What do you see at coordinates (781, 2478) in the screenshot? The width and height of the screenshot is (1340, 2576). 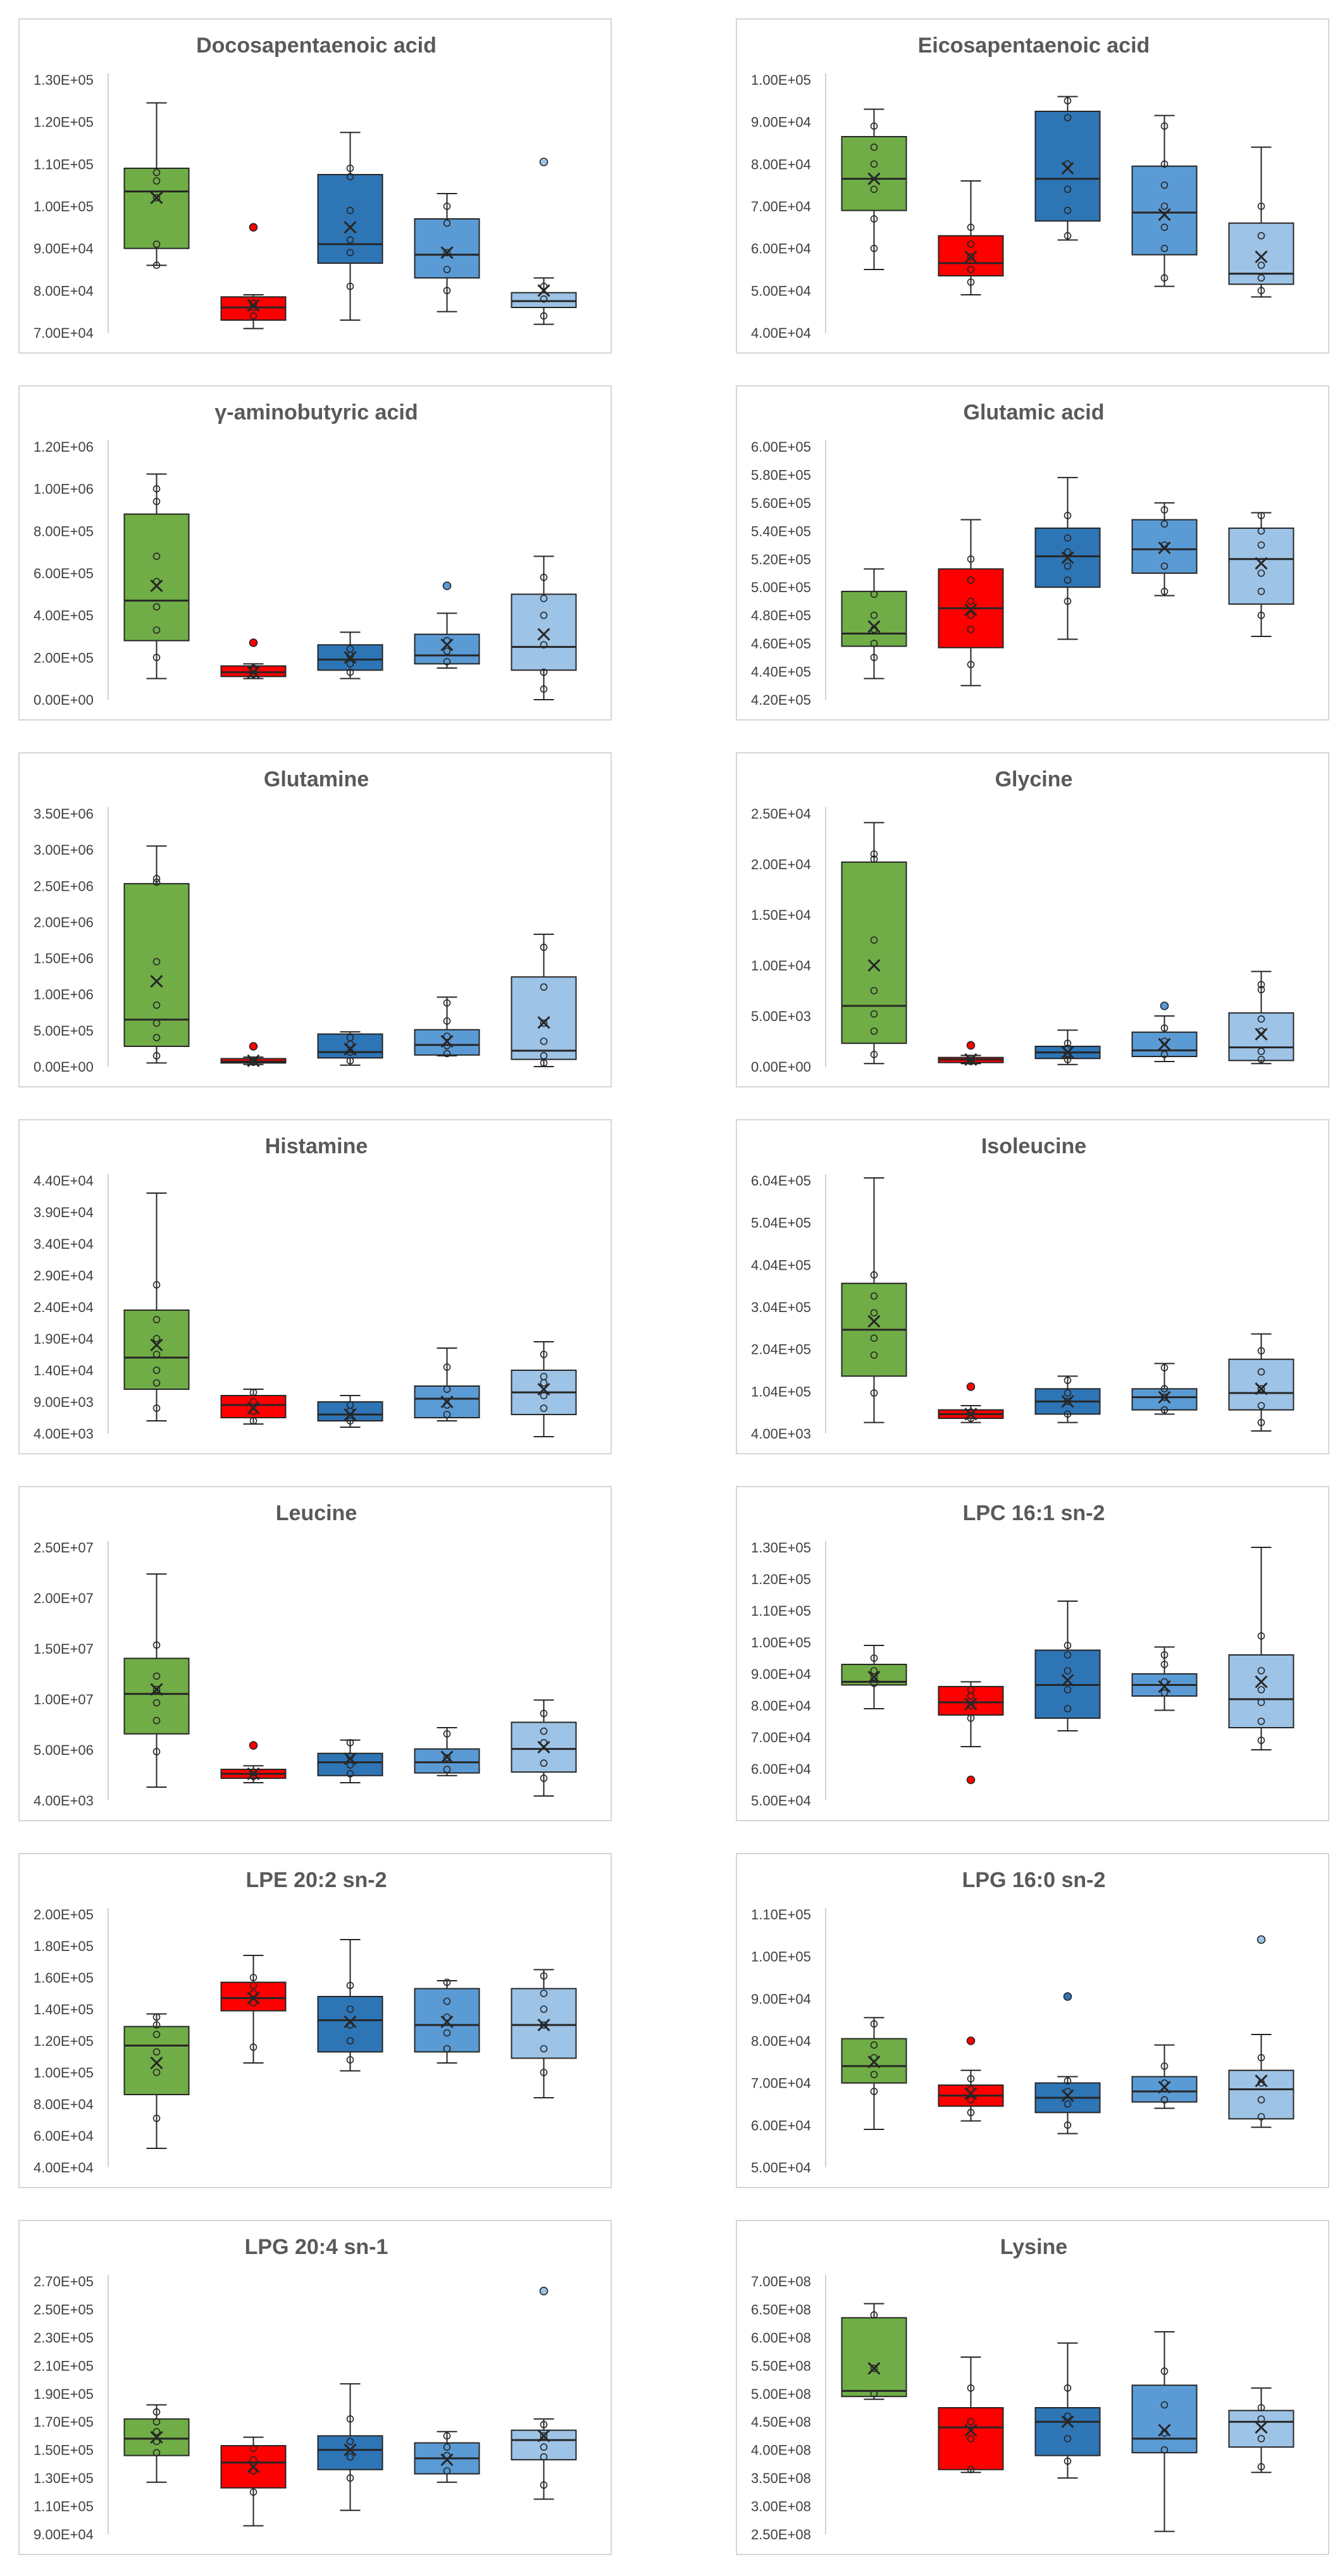 I see `y-tick-label: 3.50E+08` at bounding box center [781, 2478].